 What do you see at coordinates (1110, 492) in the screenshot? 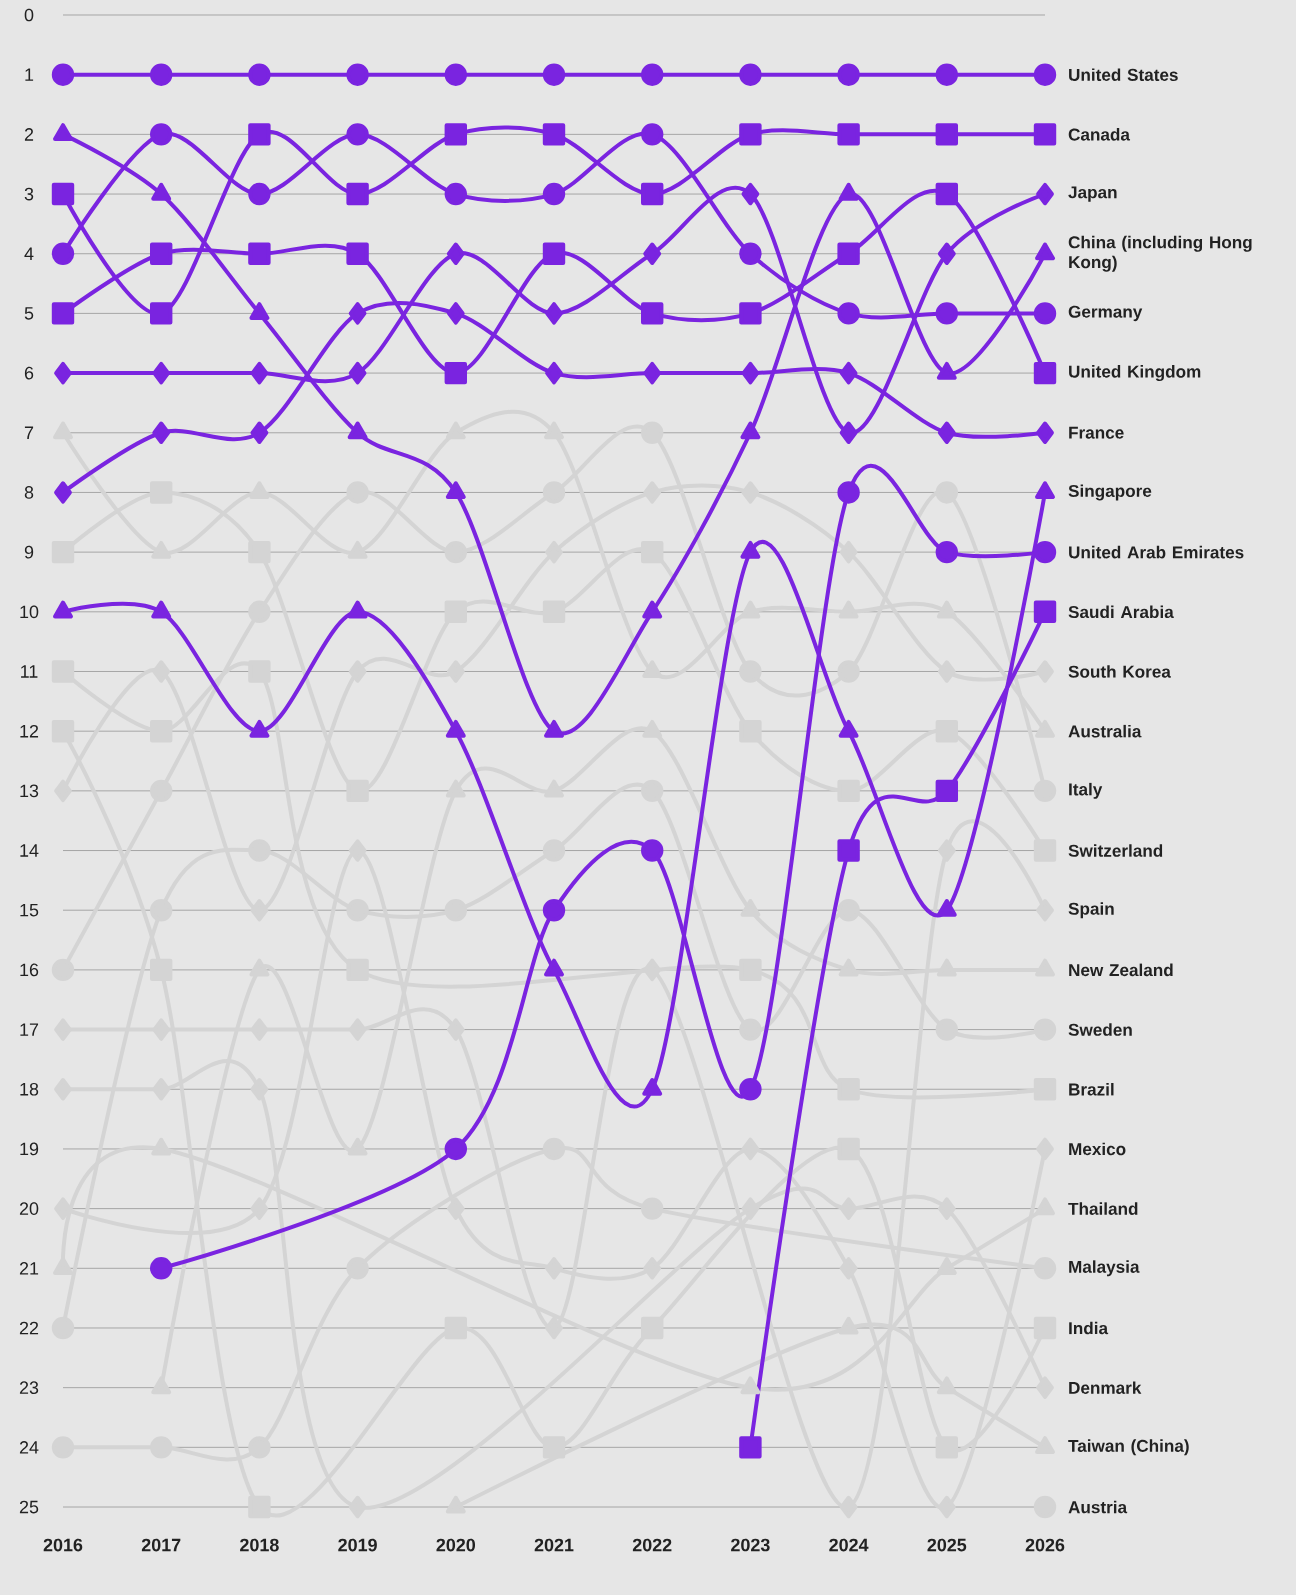
I see `series-label: Singapore` at bounding box center [1110, 492].